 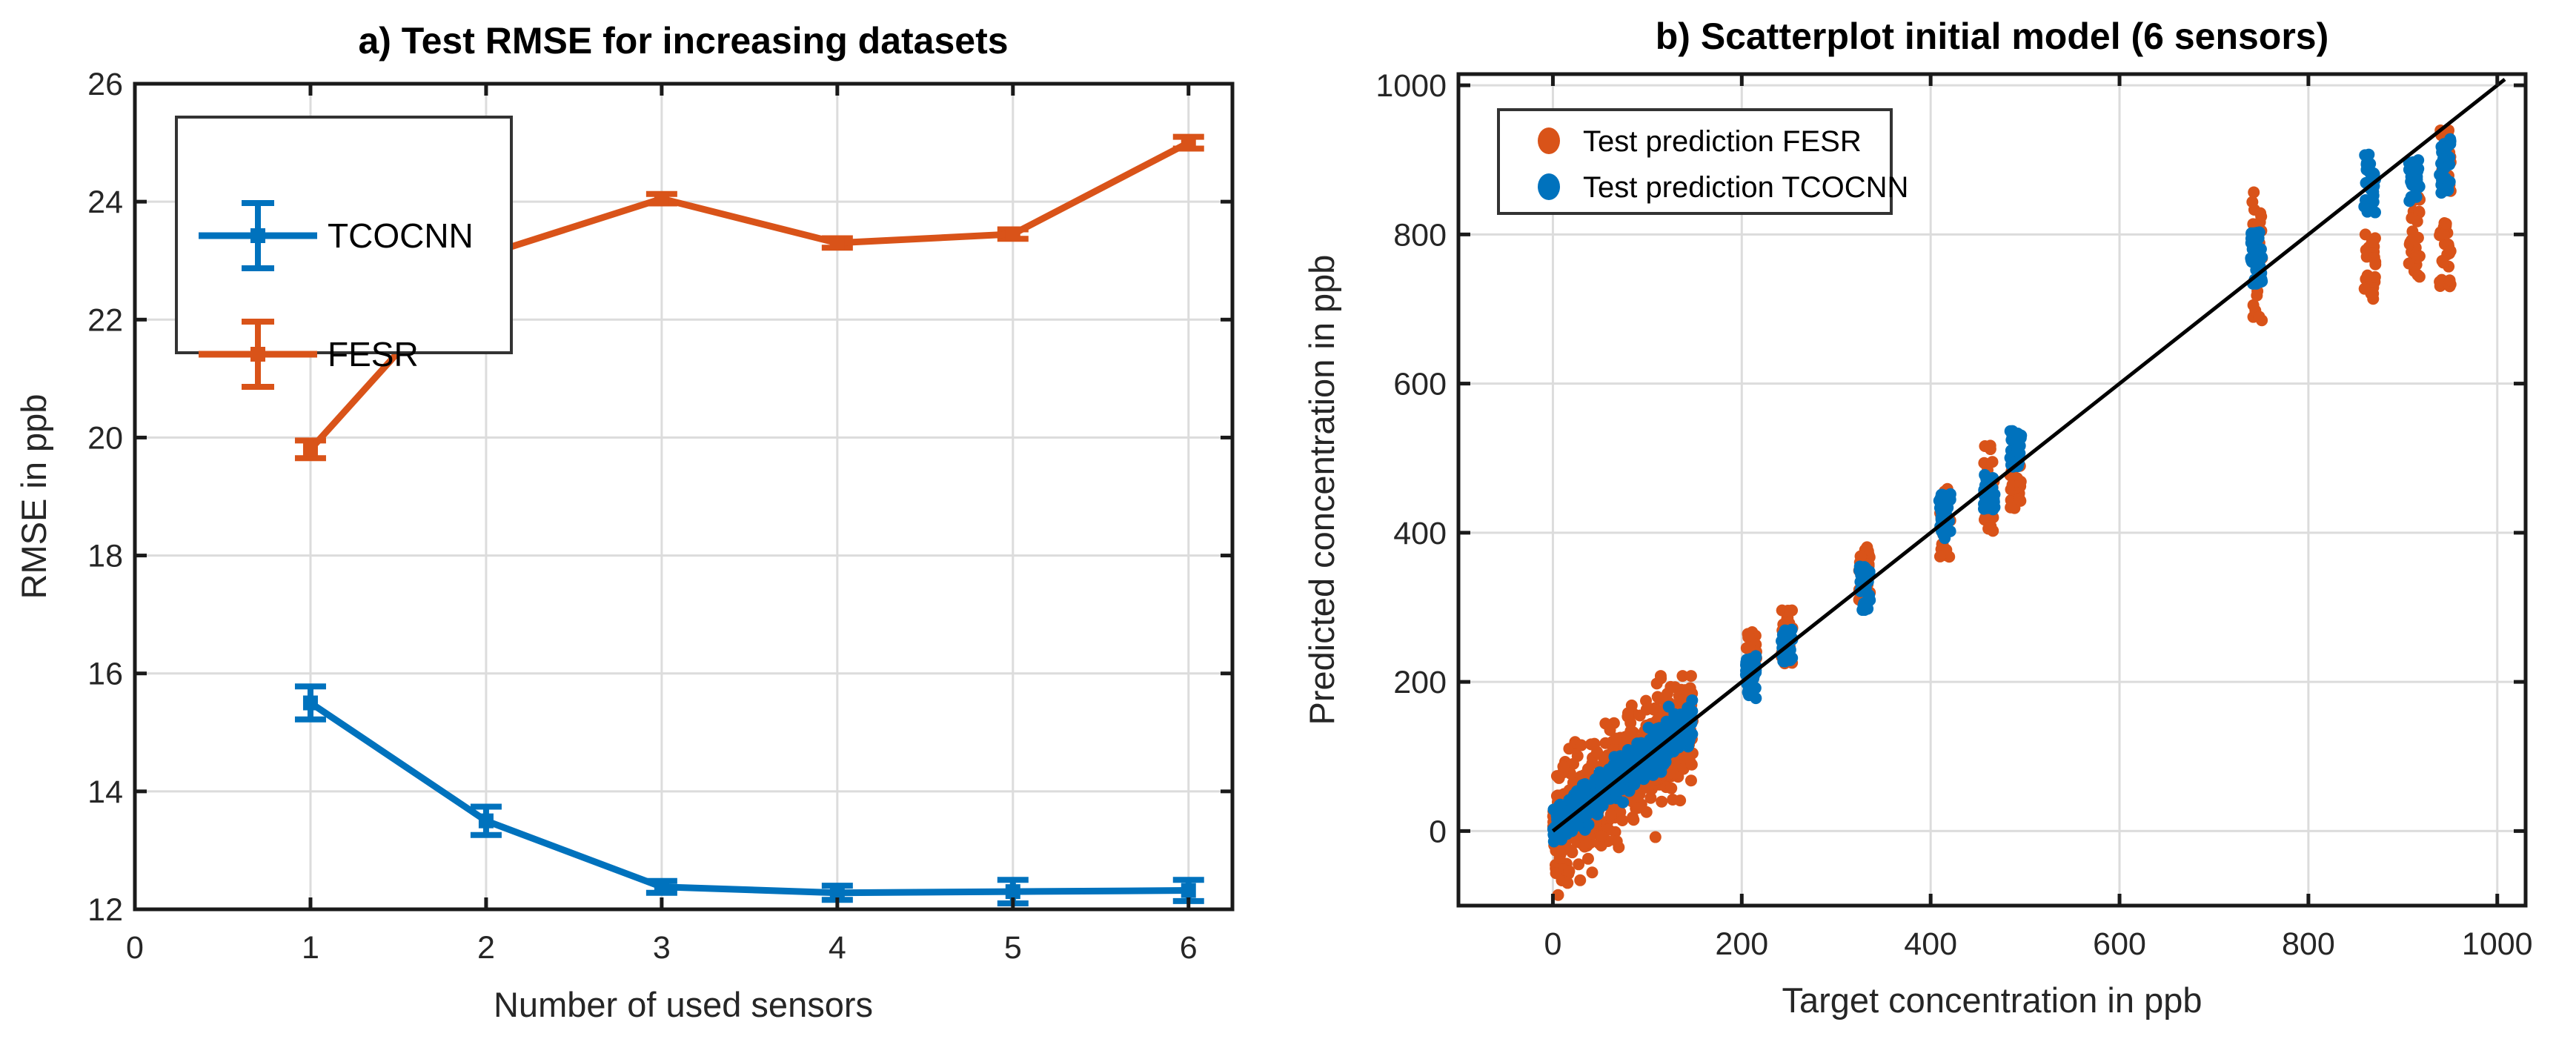 I want to click on panel-b-ylabel: Predicted concentration in ppb, so click(x=1321, y=490).